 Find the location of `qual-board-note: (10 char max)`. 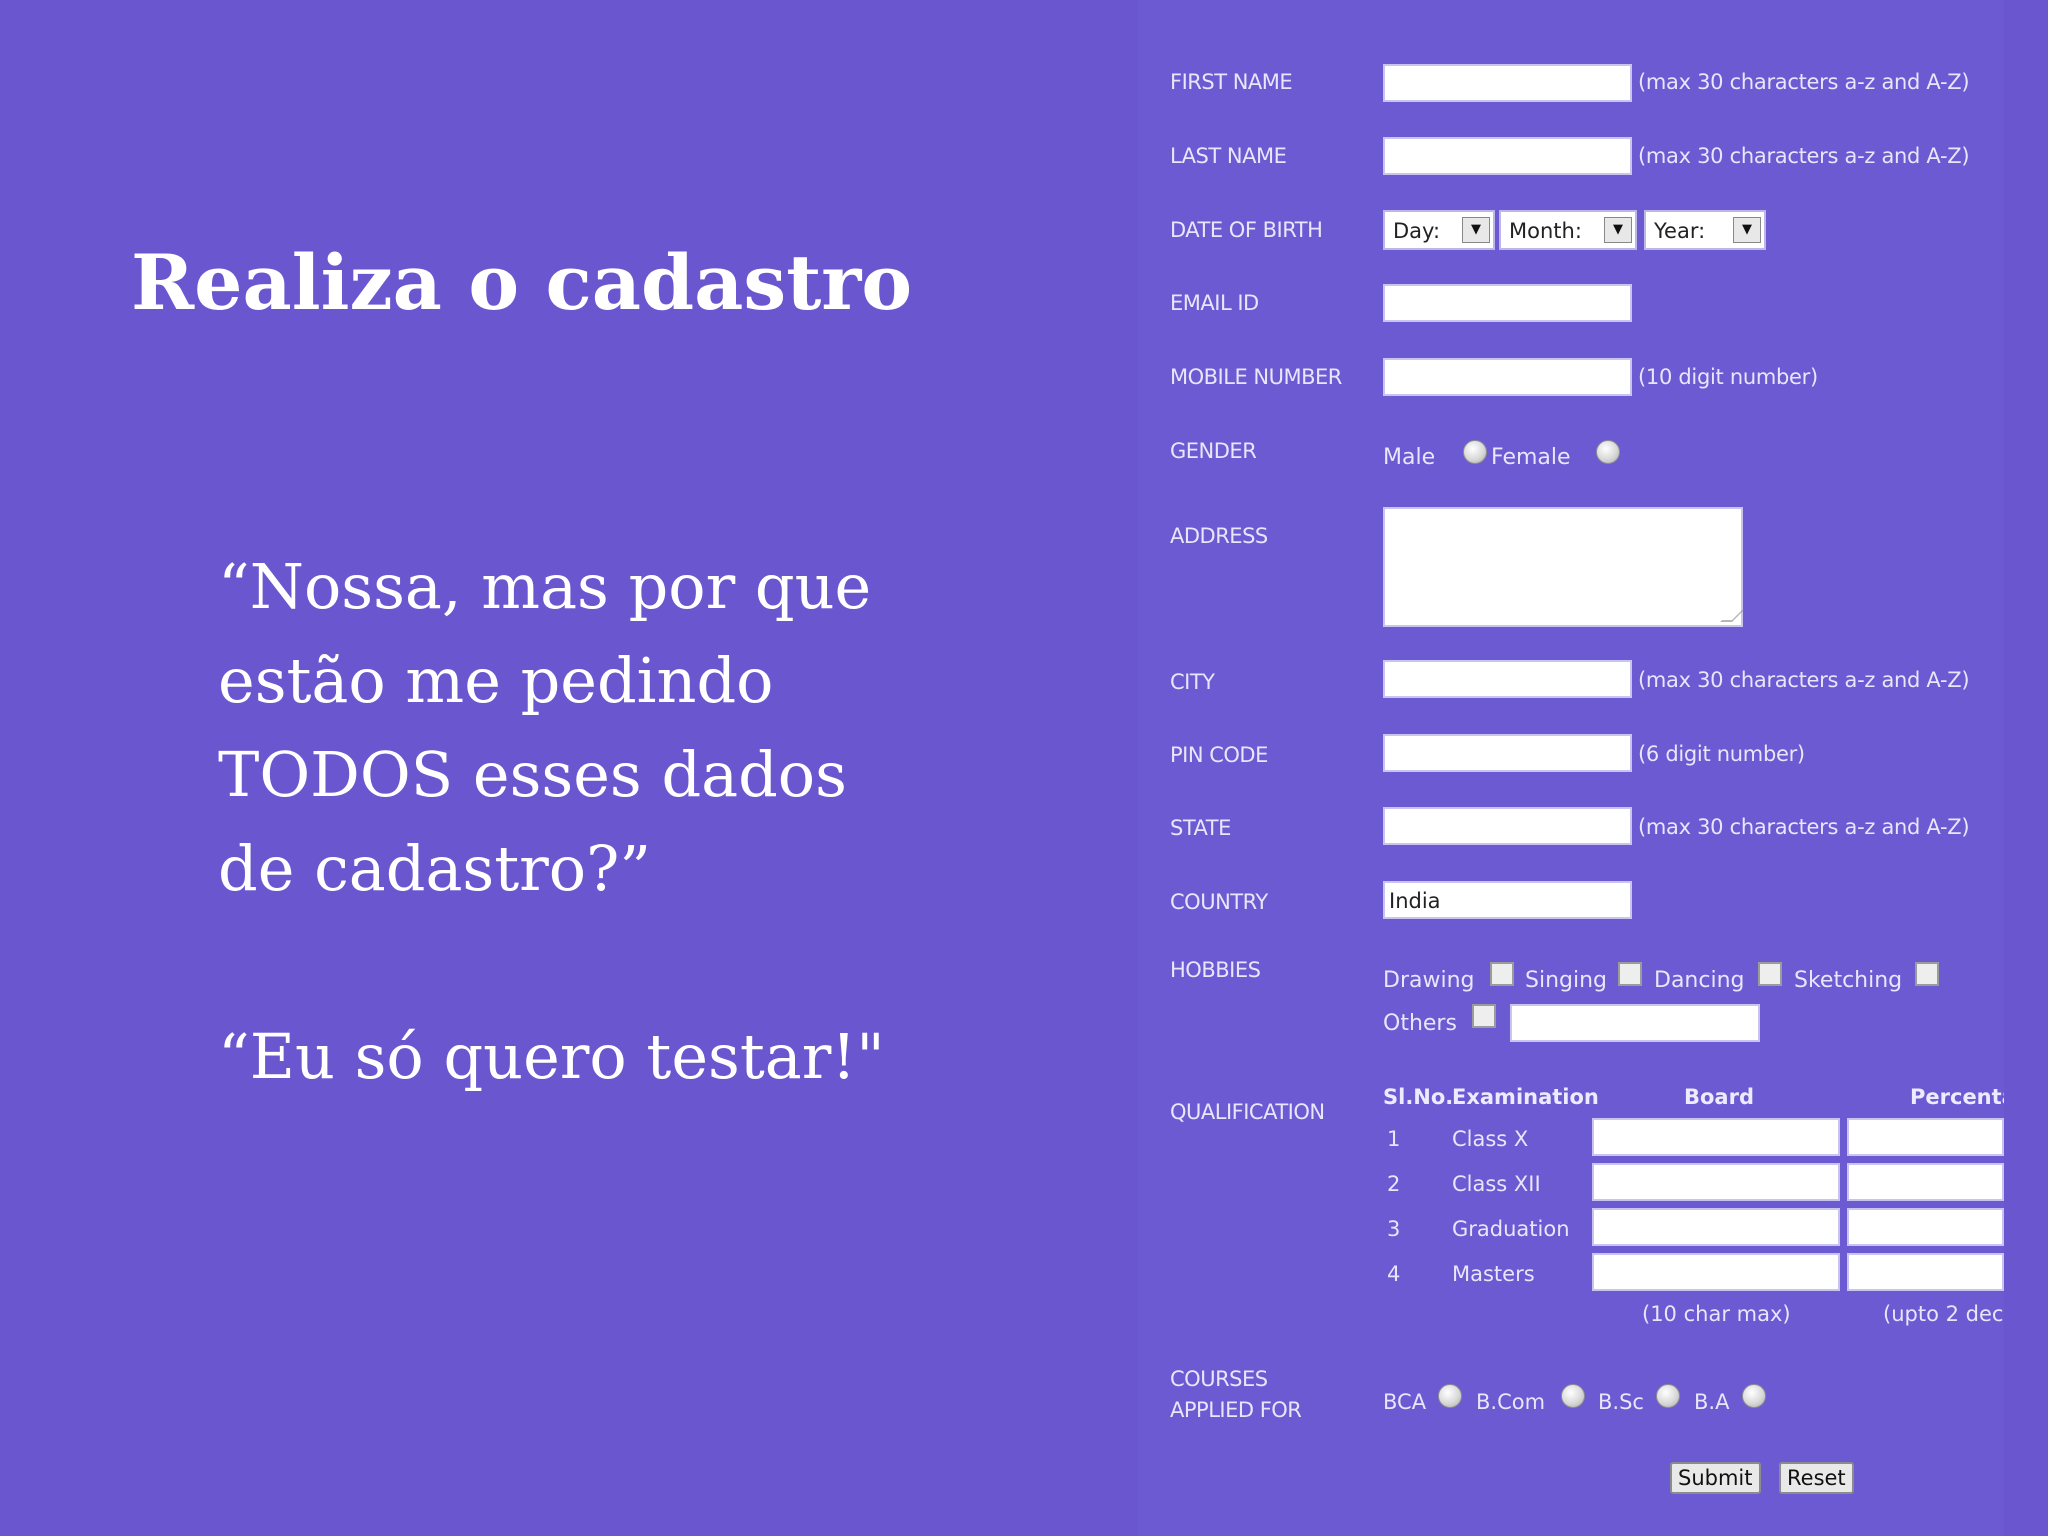

qual-board-note: (10 char max) is located at coordinates (1716, 1314).